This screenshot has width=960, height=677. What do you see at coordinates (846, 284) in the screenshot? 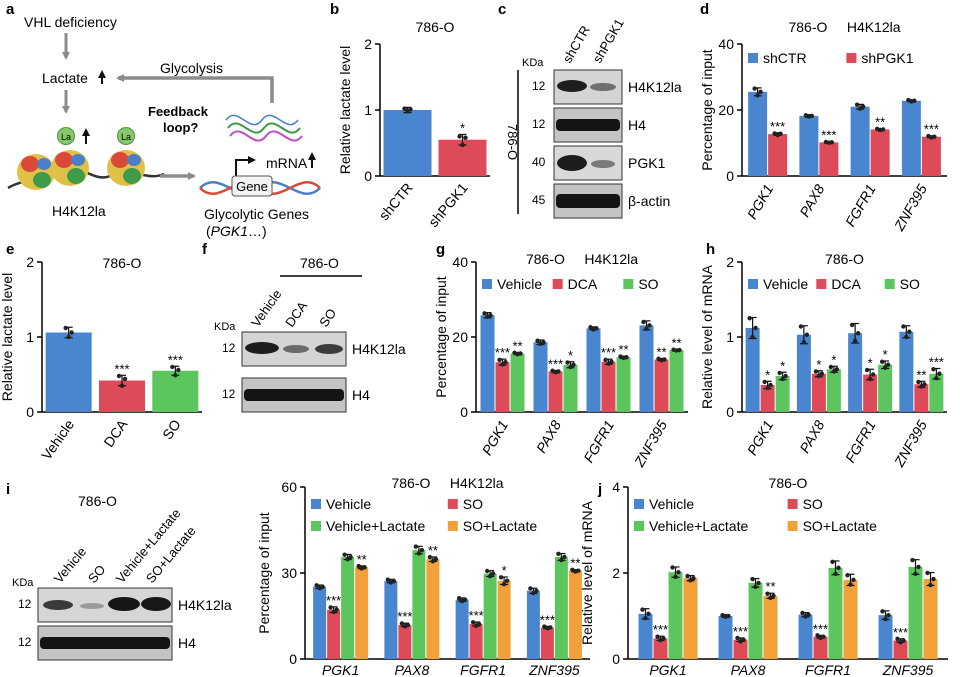
I see `legend-label: DCA` at bounding box center [846, 284].